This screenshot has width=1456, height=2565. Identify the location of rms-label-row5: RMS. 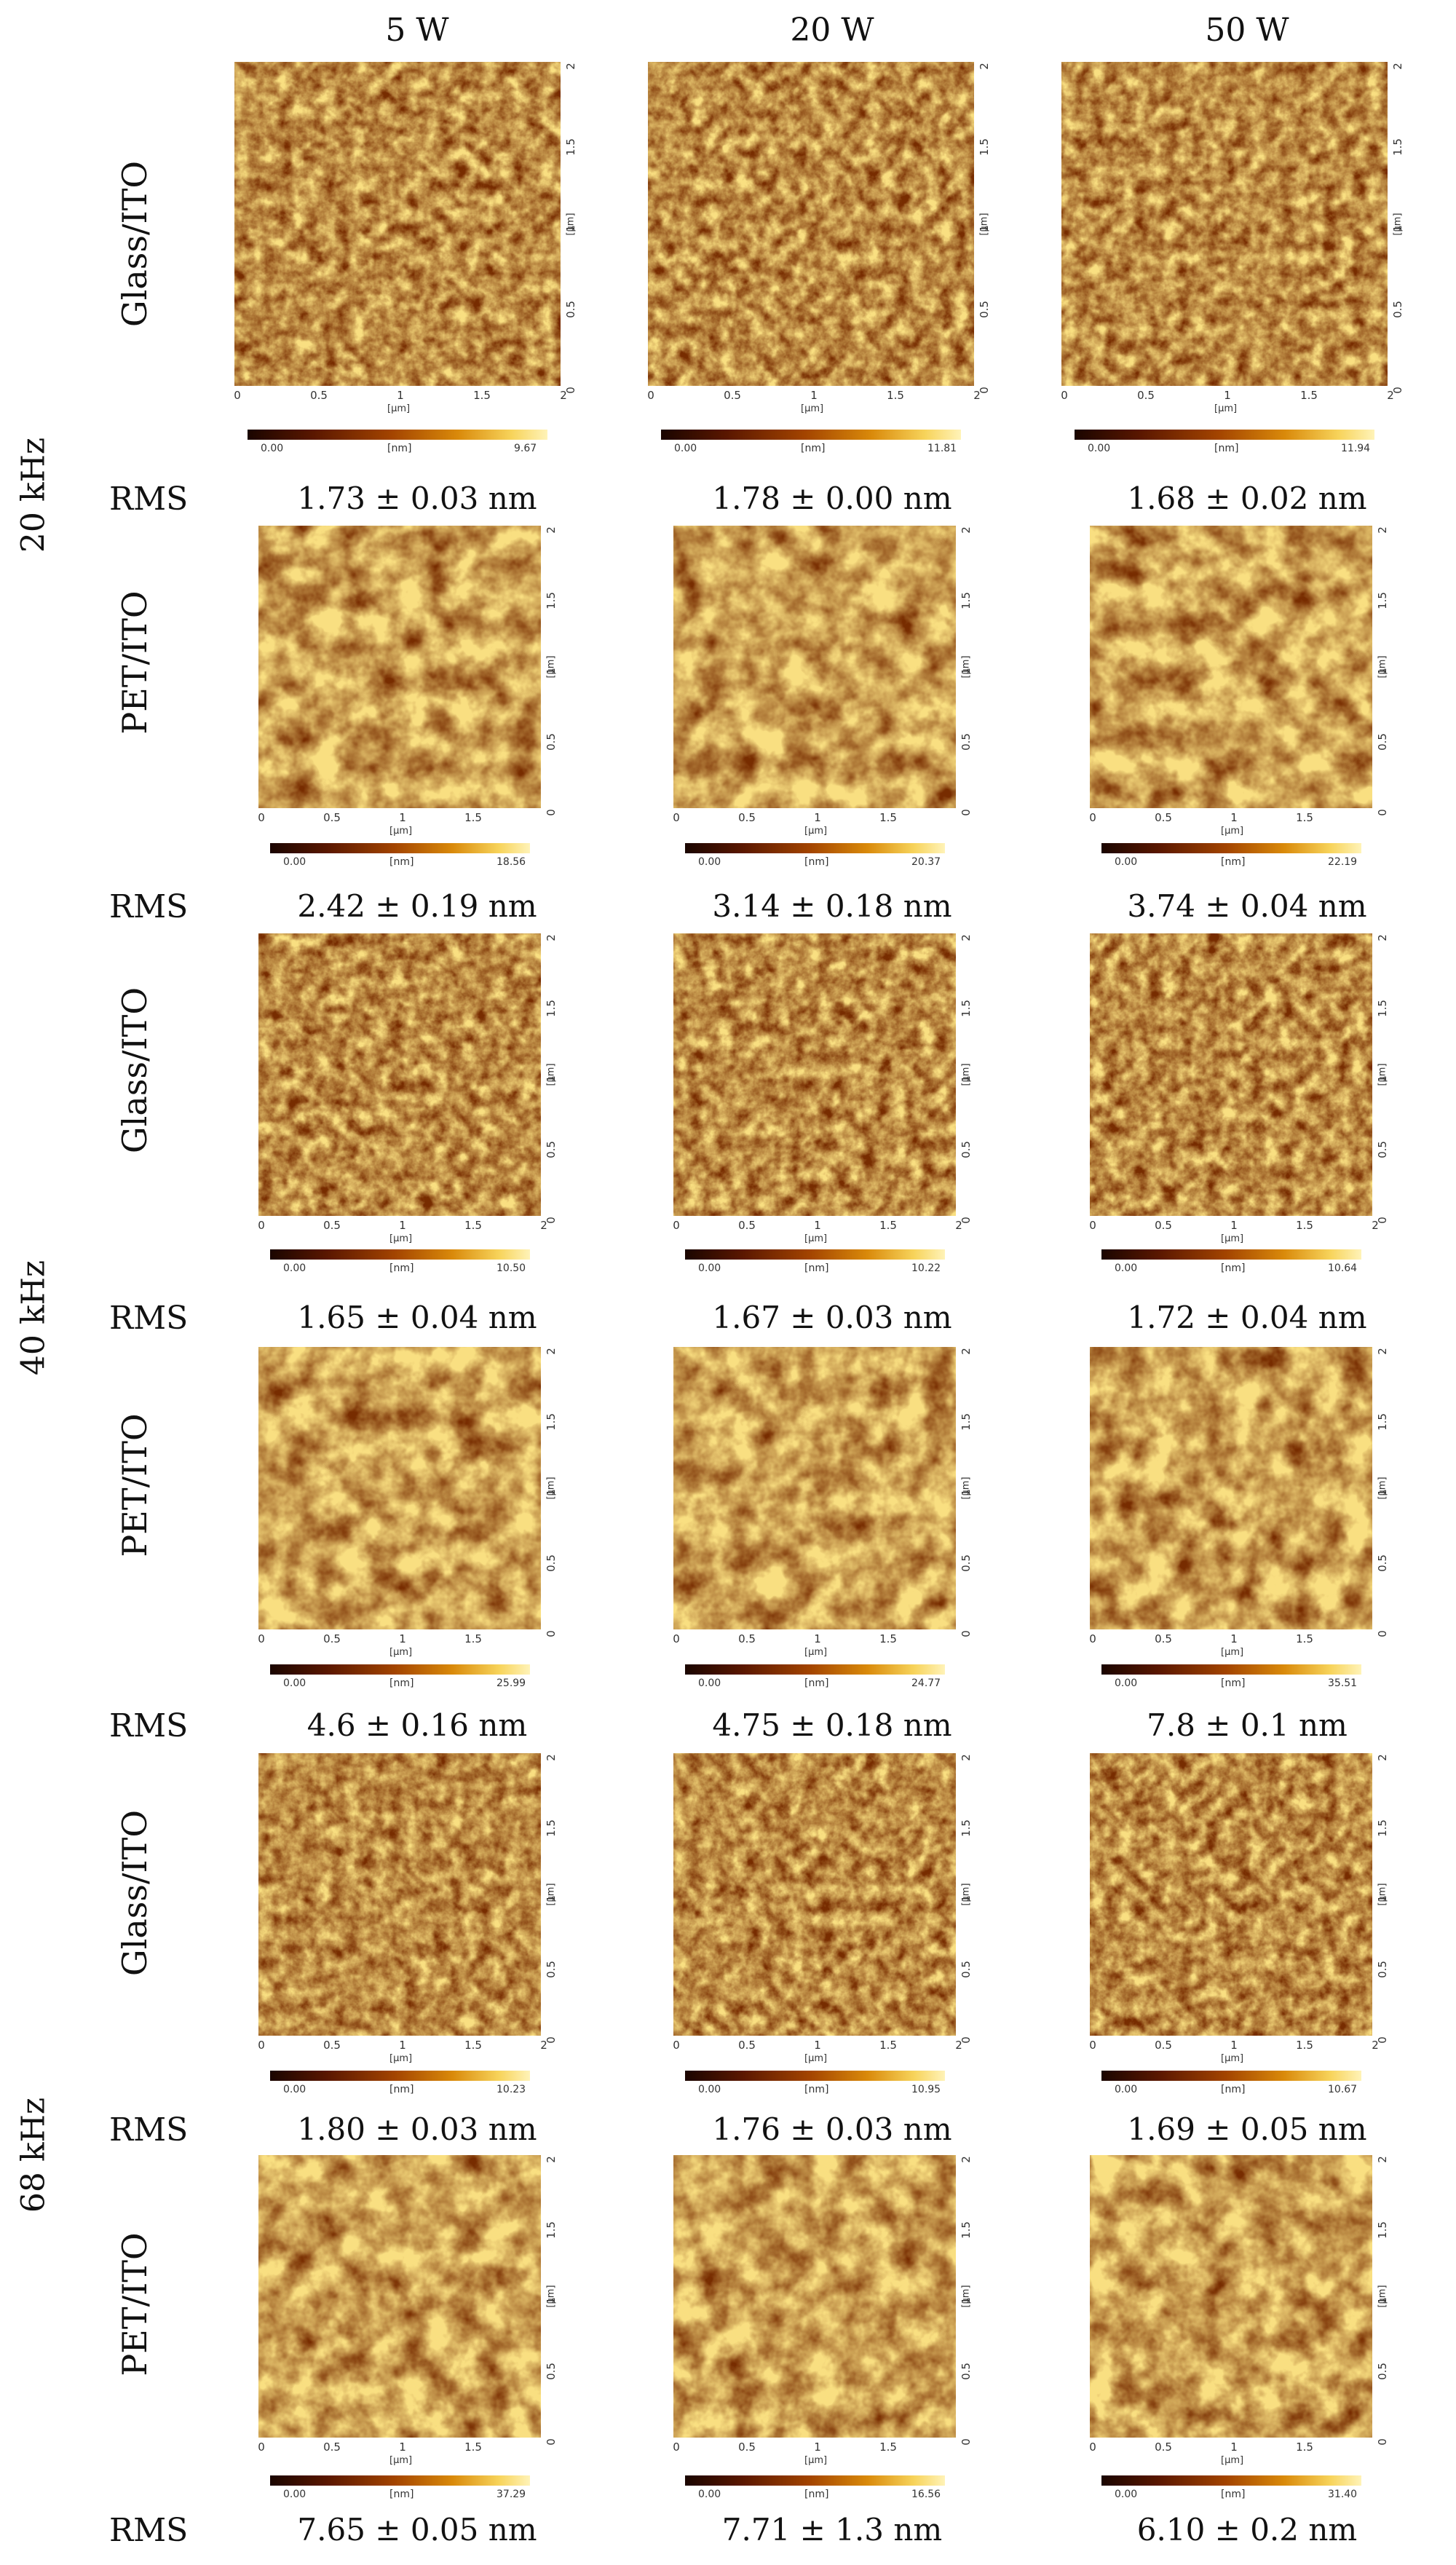
(149, 2130).